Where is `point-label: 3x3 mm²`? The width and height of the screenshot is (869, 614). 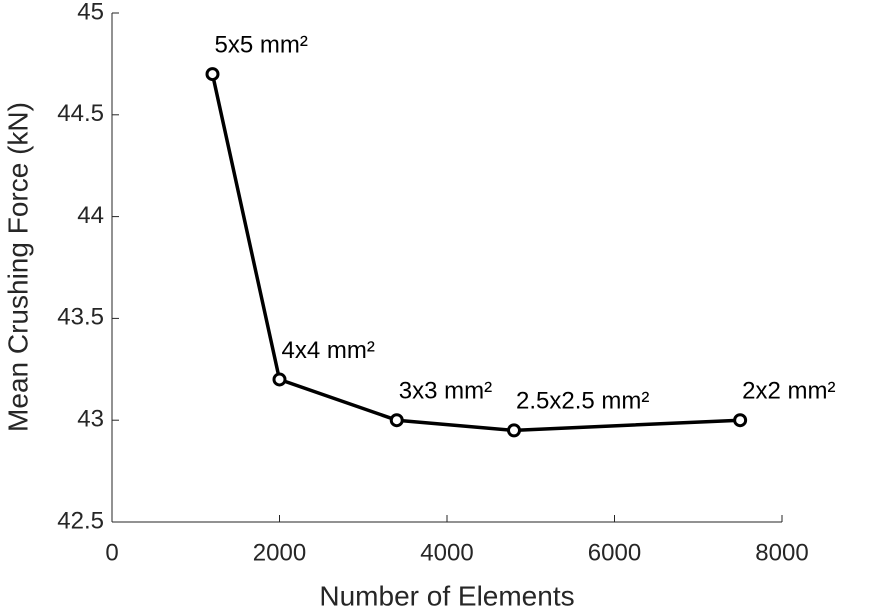
point-label: 3x3 mm² is located at coordinates (445, 391).